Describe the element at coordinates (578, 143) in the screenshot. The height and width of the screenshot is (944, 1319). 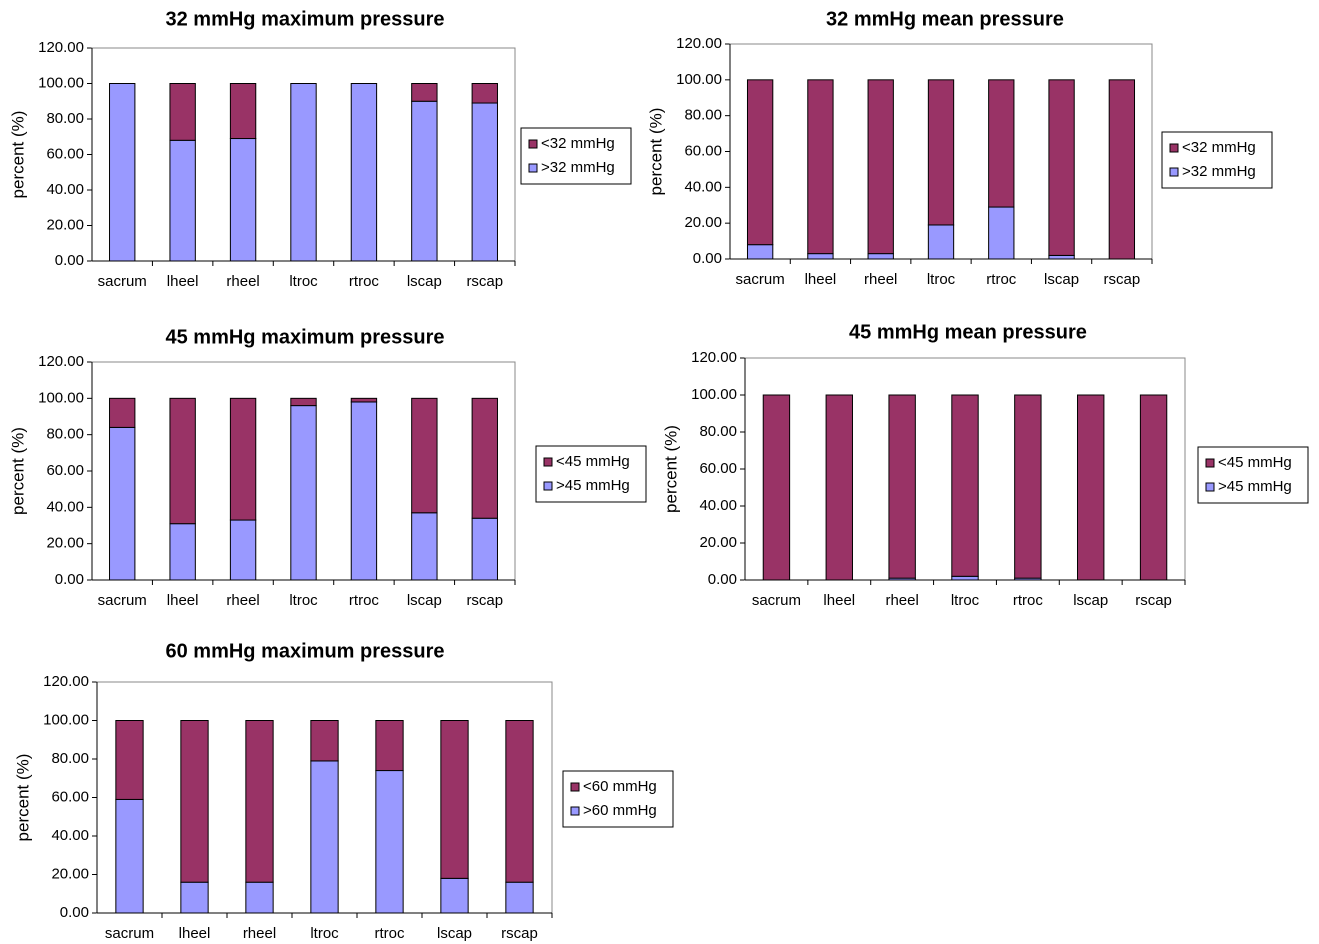
I see `legend-label: <32 mmHg` at that location.